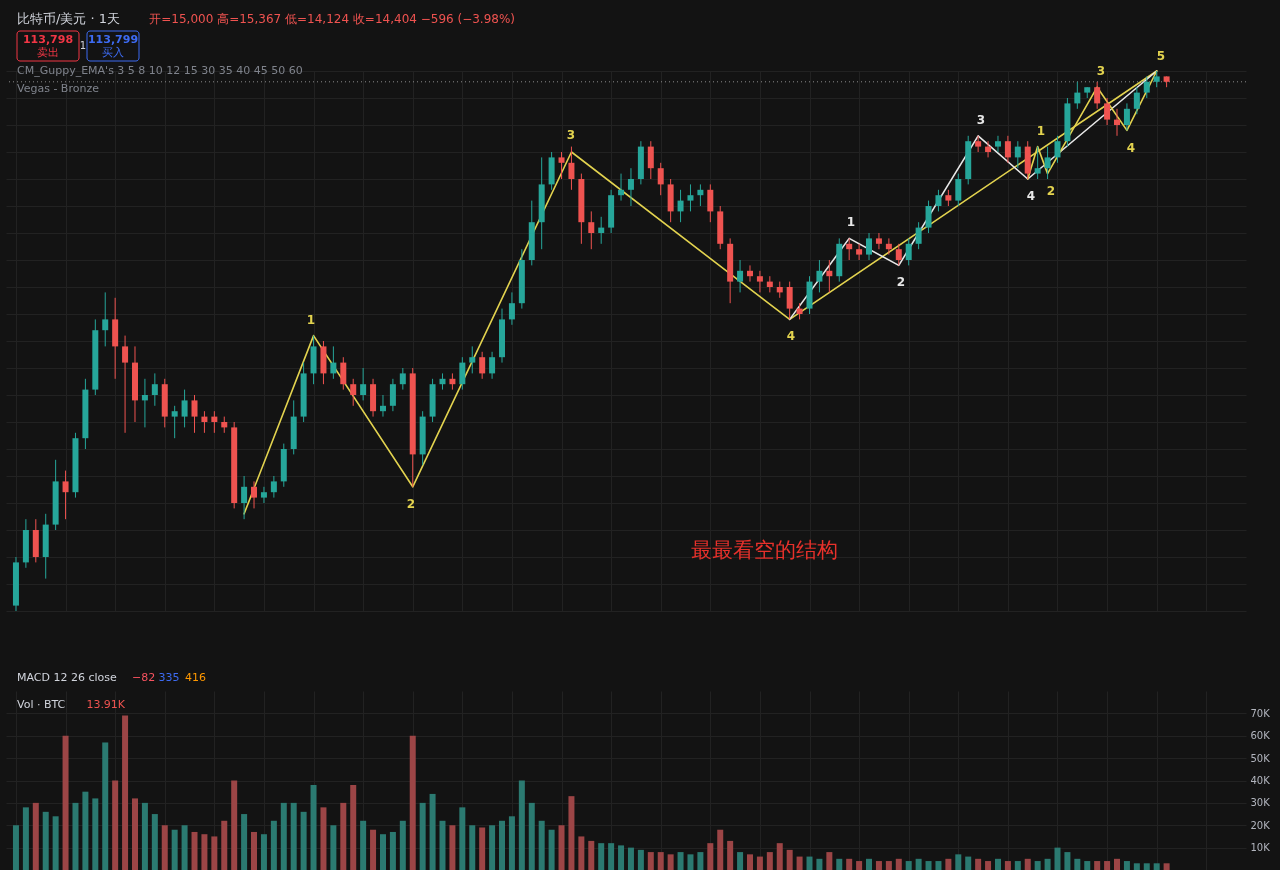 This screenshot has height=870, width=1280. Describe the element at coordinates (113, 39) in the screenshot. I see `text: 113,799` at that location.